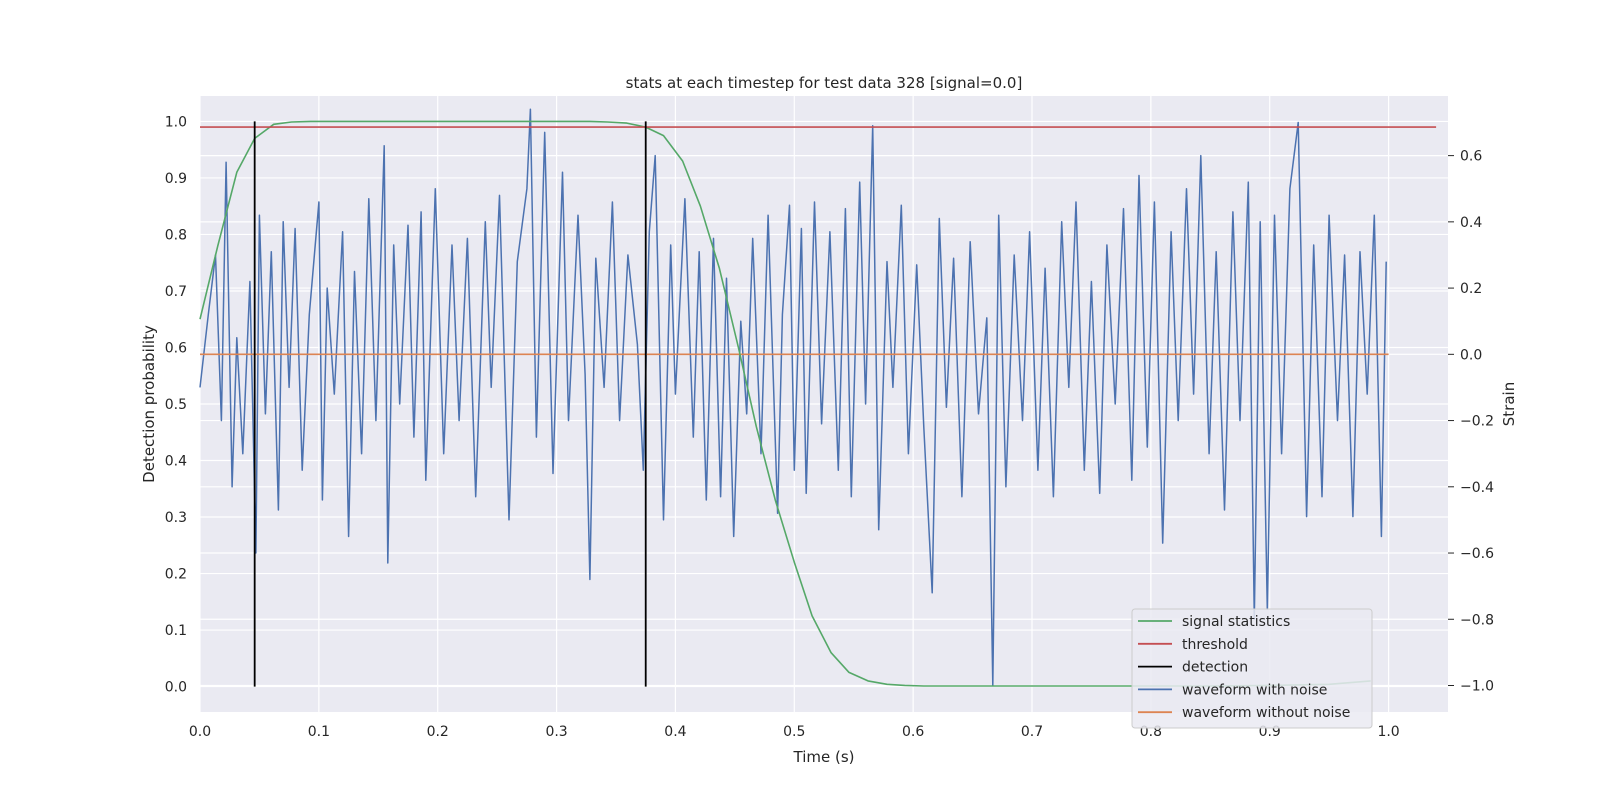 This screenshot has height=800, width=1600. Describe the element at coordinates (176, 235) in the screenshot. I see `y-tick-label: 0.8` at that location.